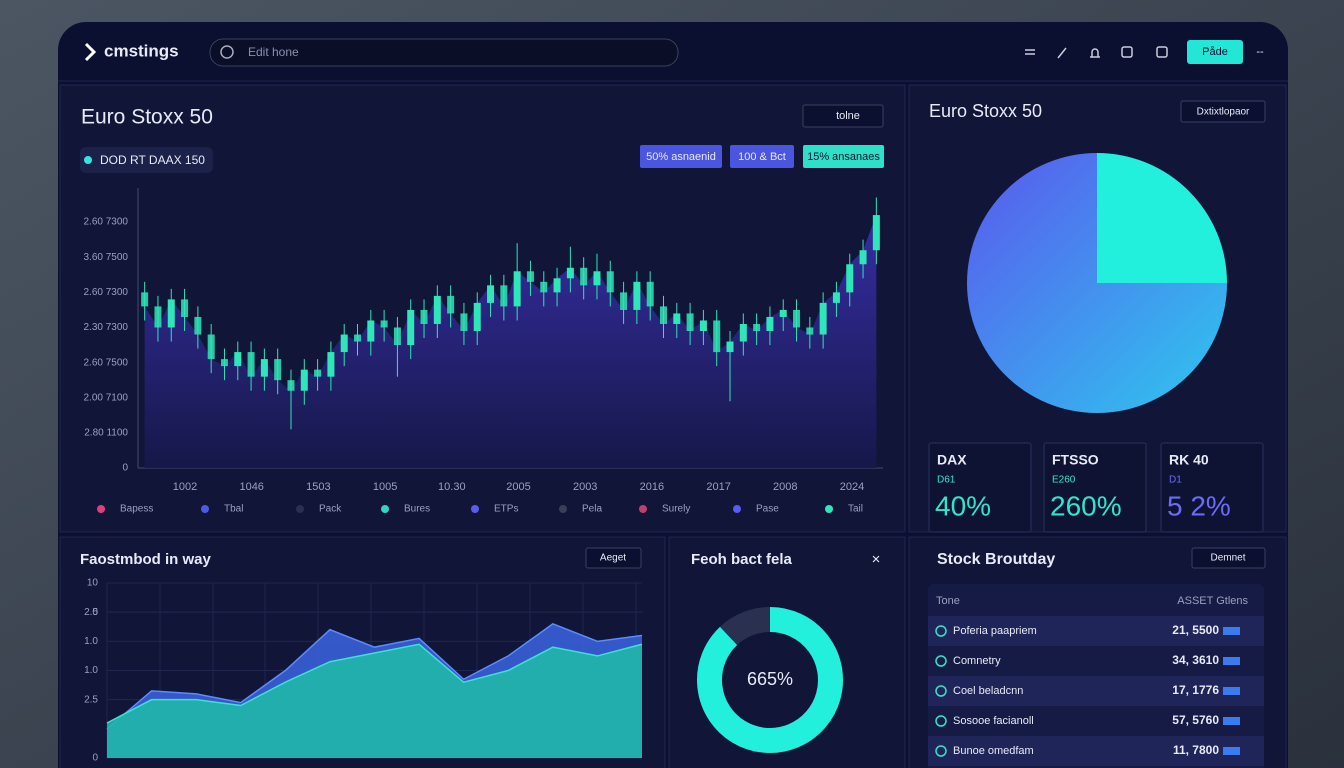 The height and width of the screenshot is (768, 1344). What do you see at coordinates (770, 679) in the screenshot?
I see `donut-center-label: 665%` at bounding box center [770, 679].